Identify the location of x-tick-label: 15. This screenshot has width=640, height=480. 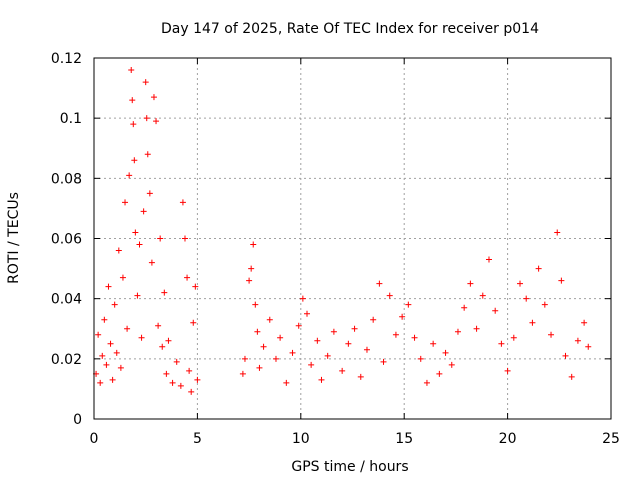
(404, 439).